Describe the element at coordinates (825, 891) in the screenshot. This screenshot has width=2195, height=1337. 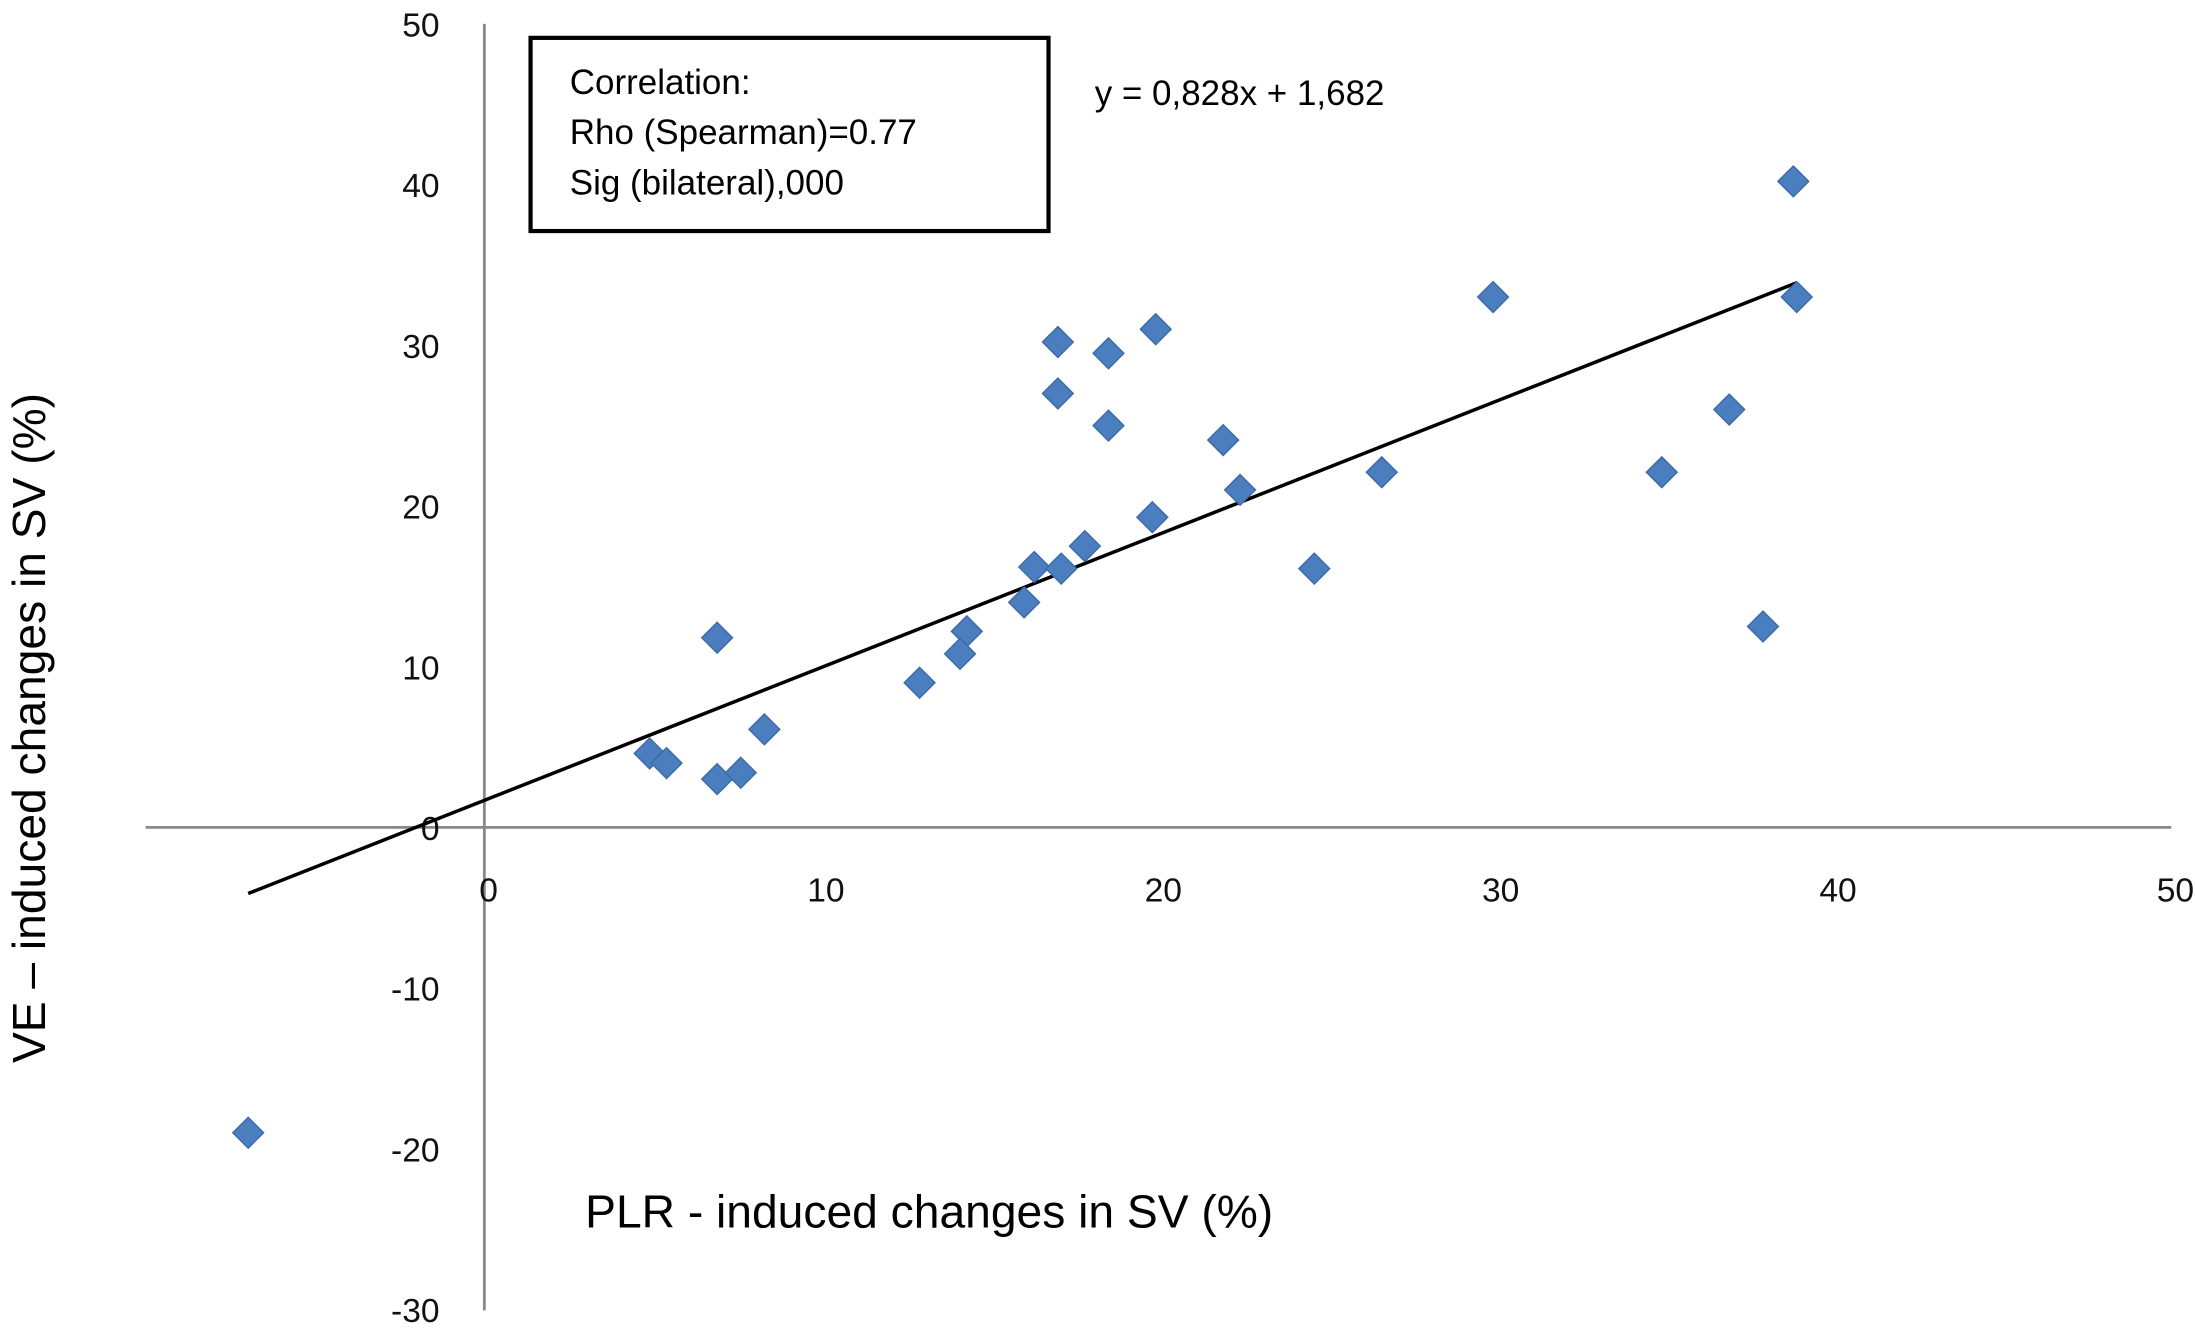
I see `x-tick-label: 10` at that location.